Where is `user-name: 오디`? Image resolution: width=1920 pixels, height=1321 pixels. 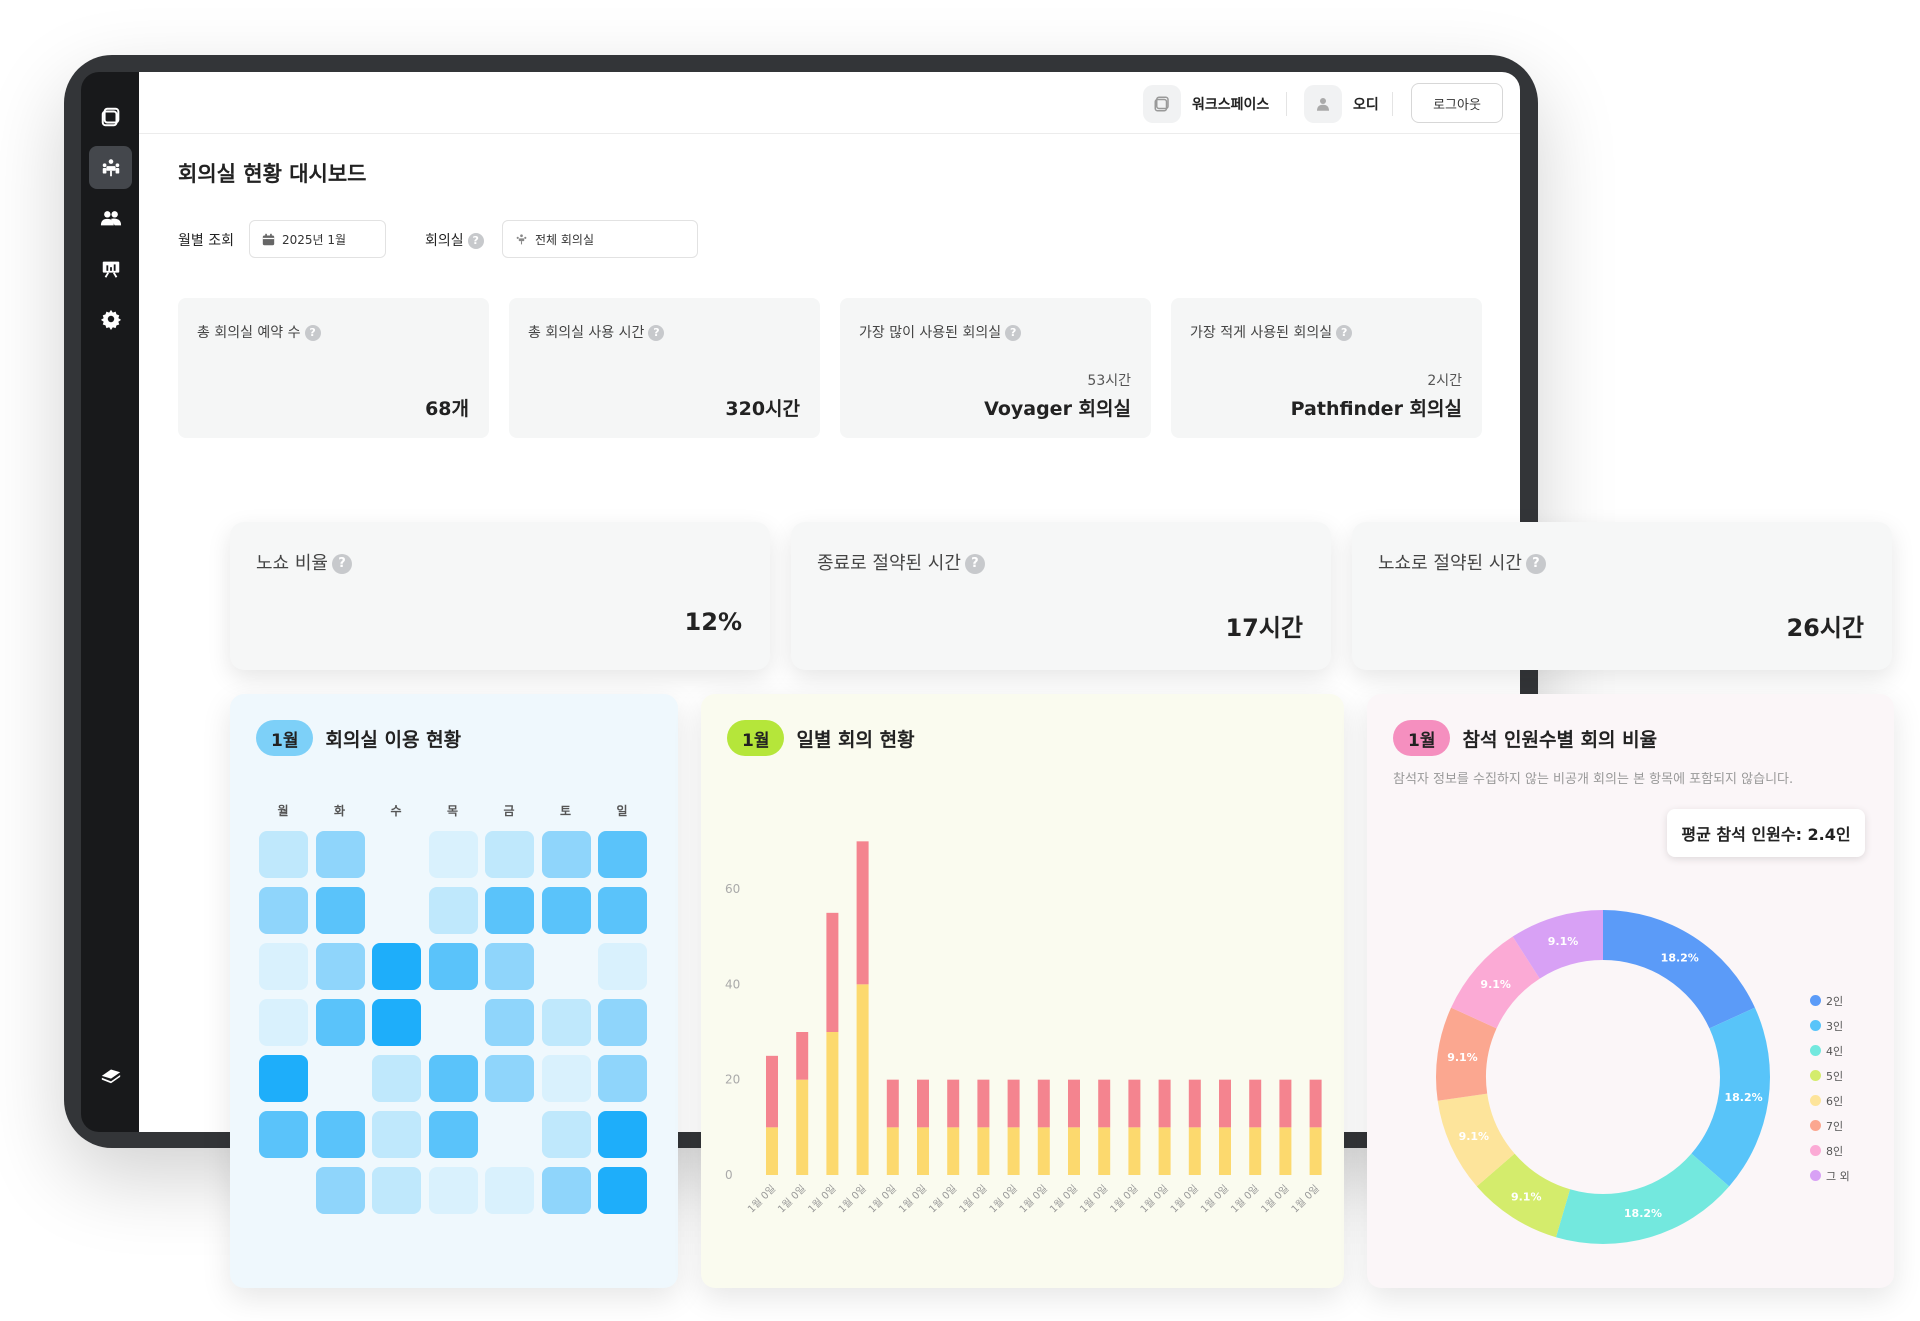 user-name: 오디 is located at coordinates (1366, 105).